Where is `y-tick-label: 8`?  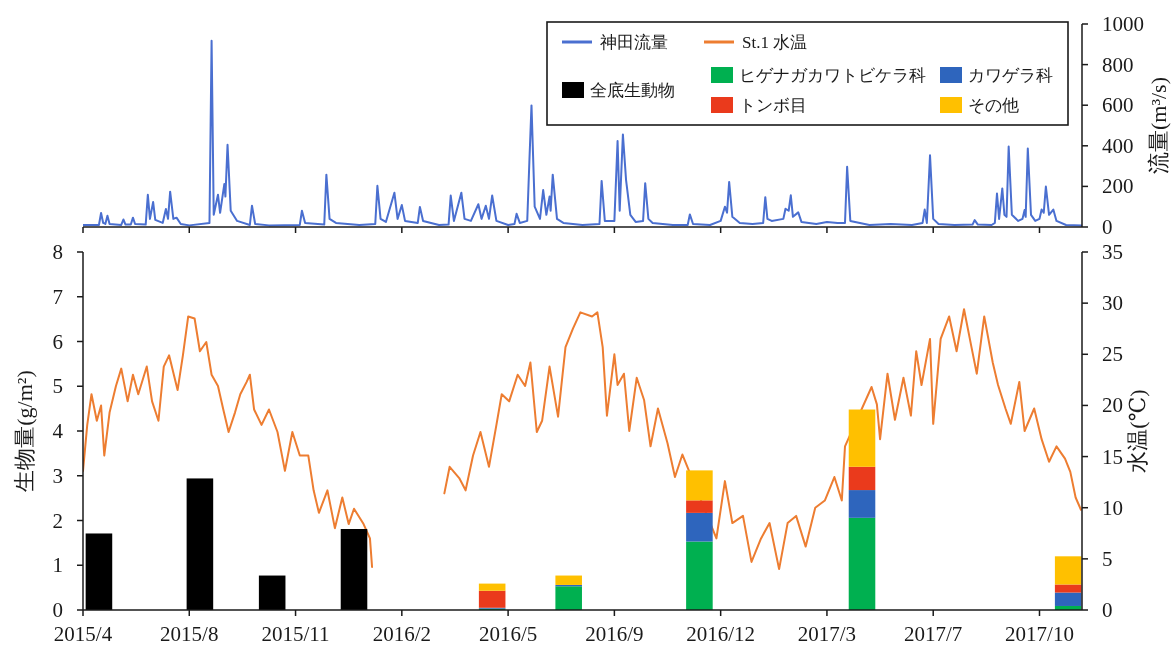 y-tick-label: 8 is located at coordinates (57, 252).